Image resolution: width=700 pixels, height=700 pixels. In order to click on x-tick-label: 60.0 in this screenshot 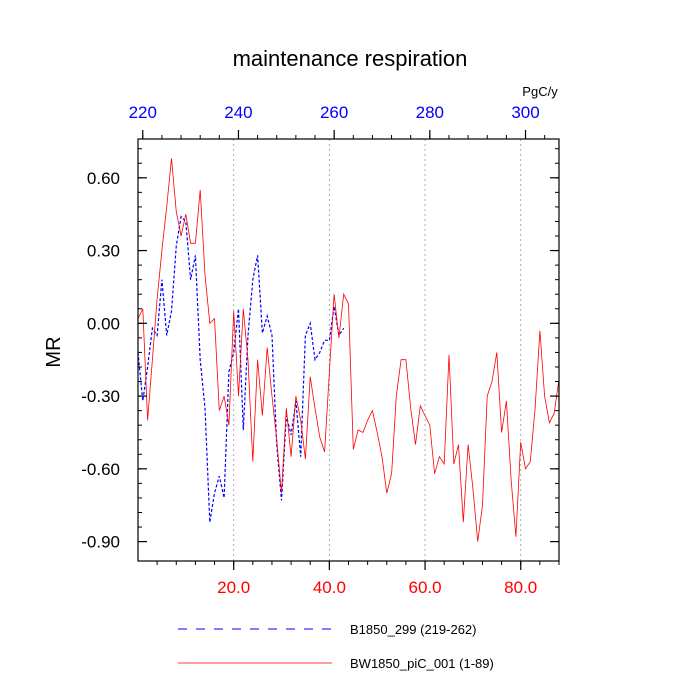, I will do `click(424, 587)`.